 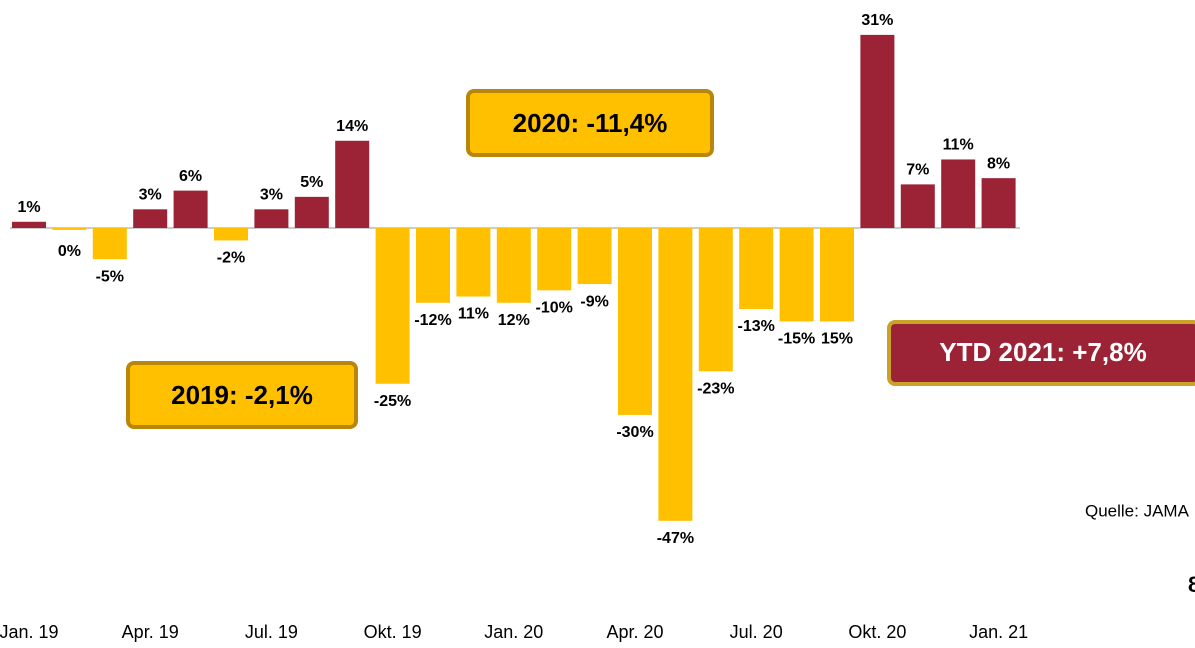 What do you see at coordinates (998, 163) in the screenshot?
I see `value-label: 8%` at bounding box center [998, 163].